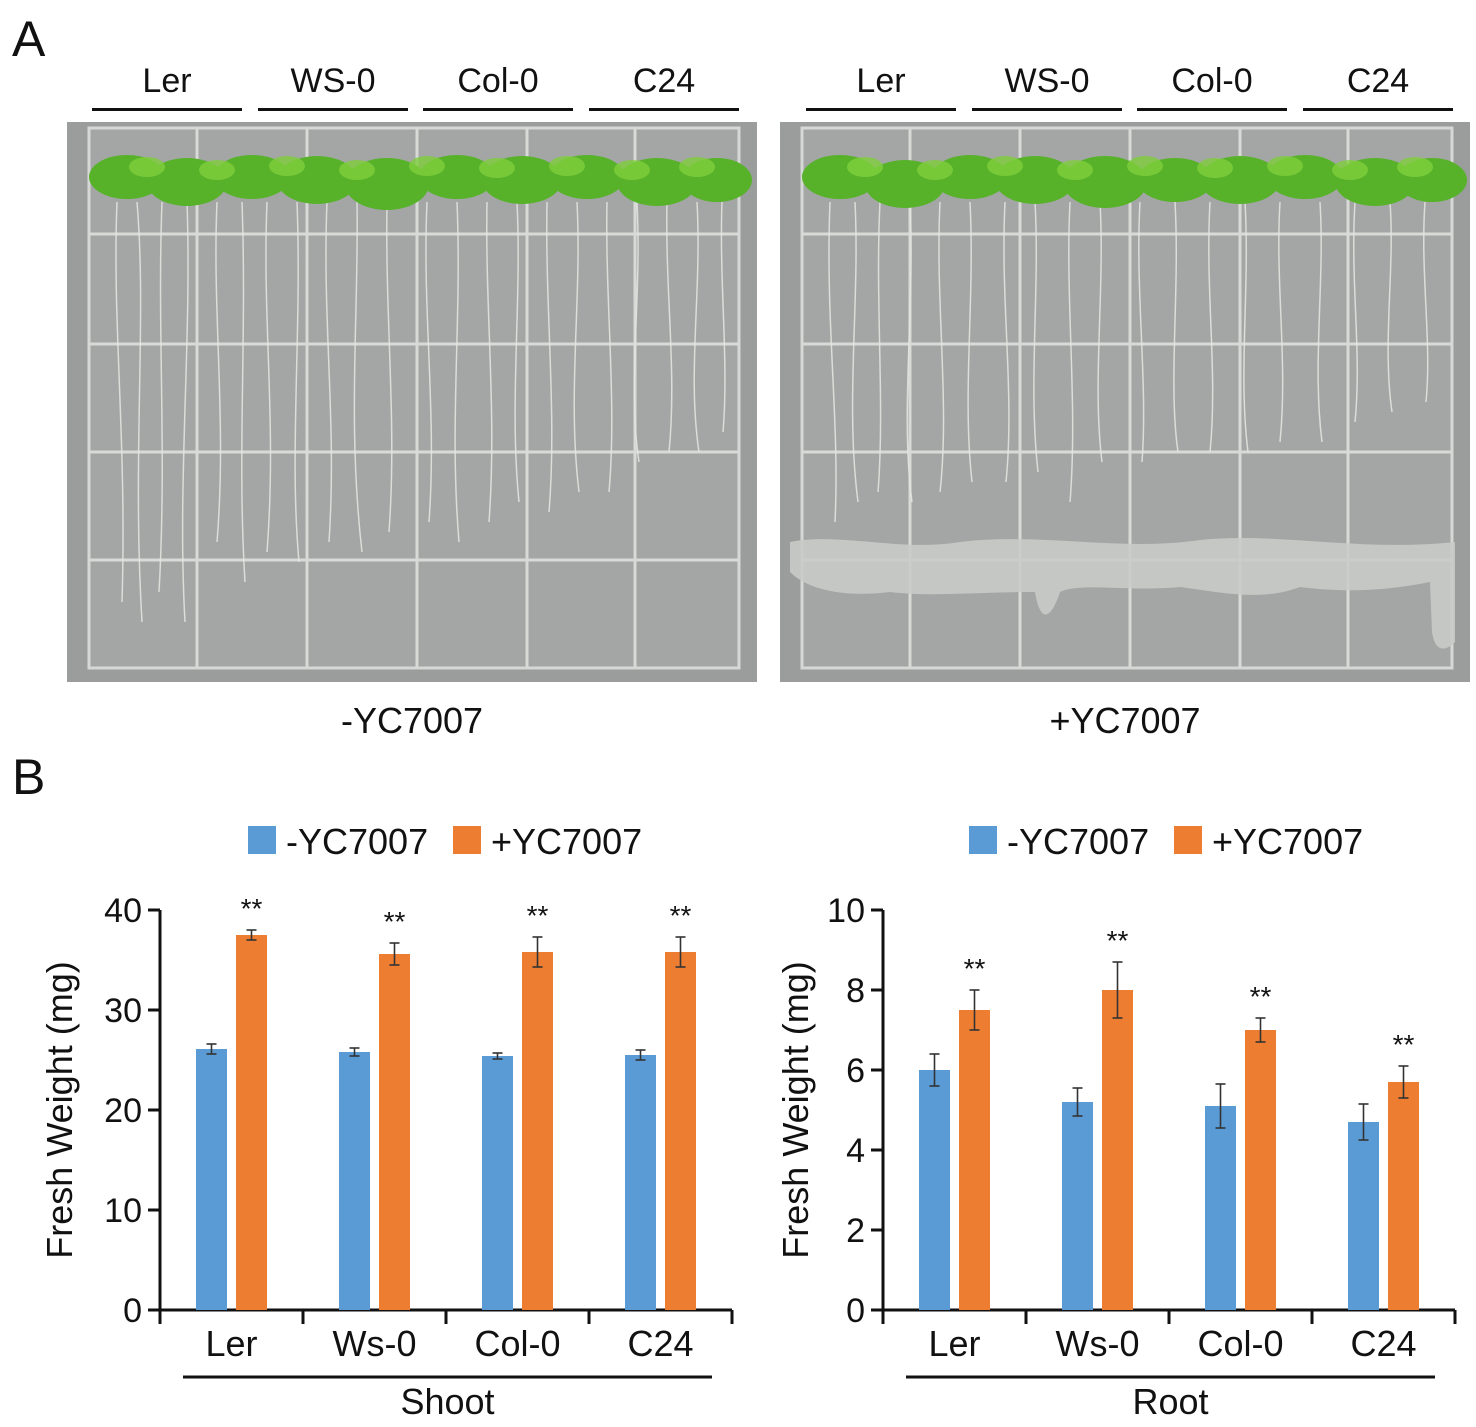 The height and width of the screenshot is (1427, 1476). Describe the element at coordinates (29, 777) in the screenshot. I see `panel-b-letter: B` at that location.